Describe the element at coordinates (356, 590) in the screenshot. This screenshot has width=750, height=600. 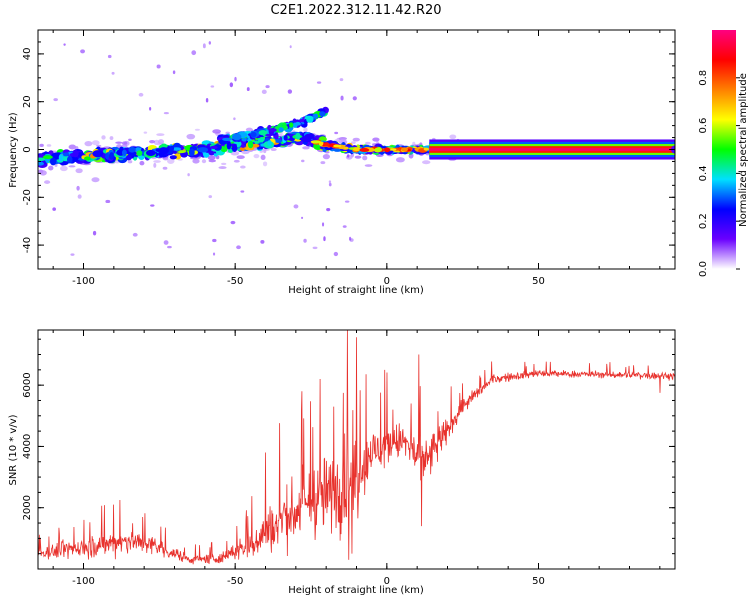
I see `snr-x-axis-label: Height of straight line (km)` at that location.